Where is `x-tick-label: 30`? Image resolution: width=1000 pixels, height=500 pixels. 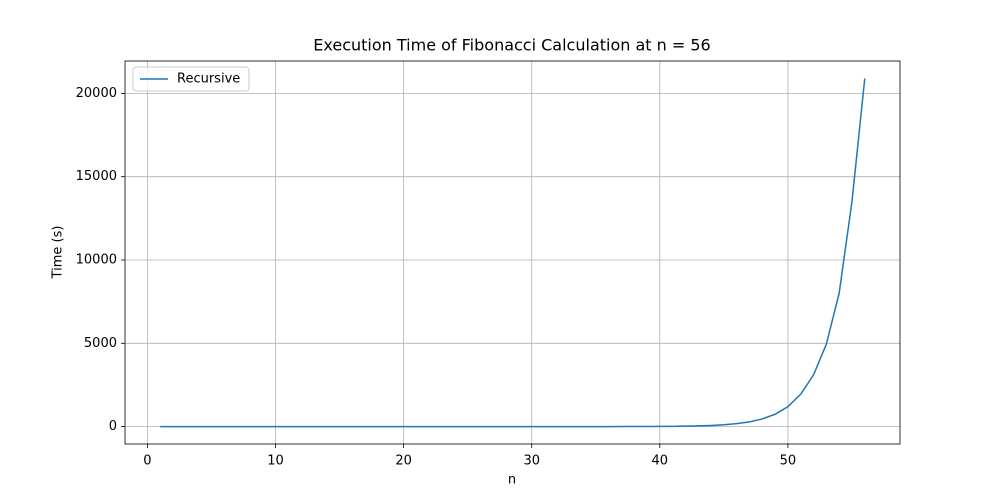 x-tick-label: 30 is located at coordinates (531, 461).